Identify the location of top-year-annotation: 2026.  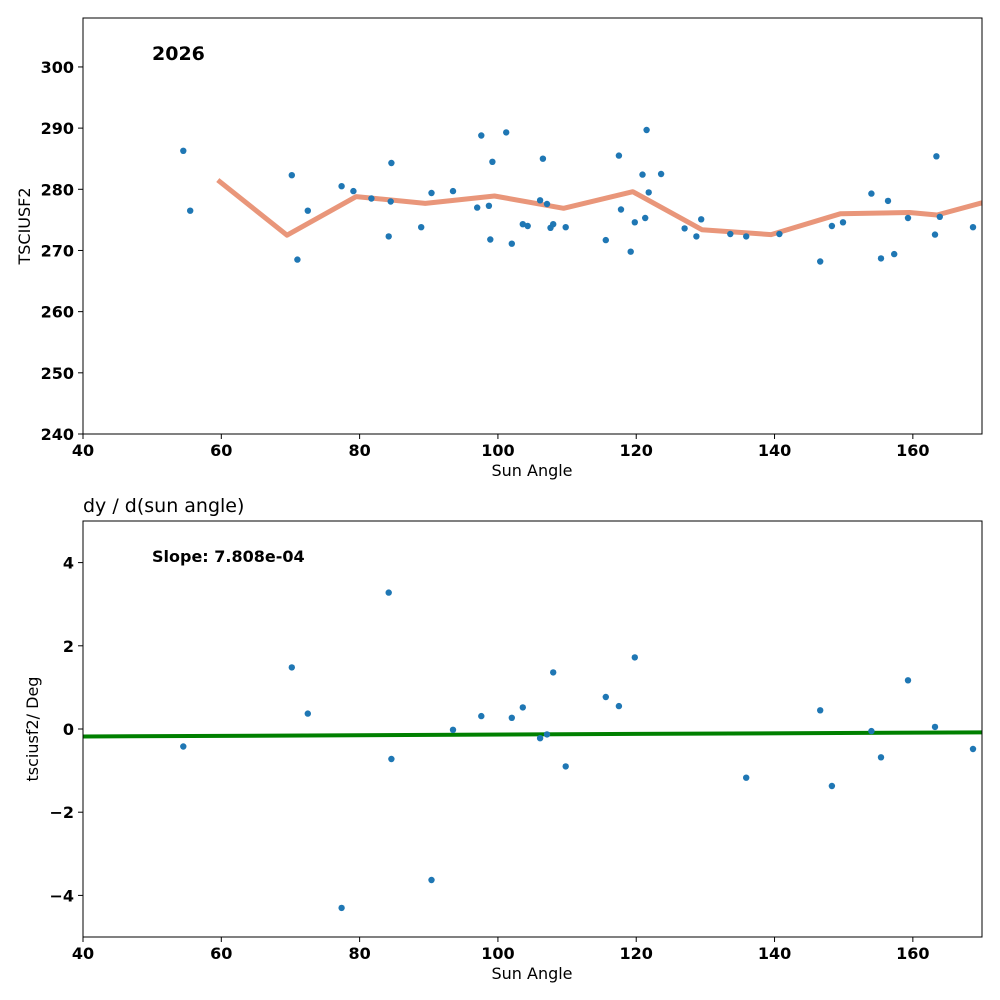
(178, 54).